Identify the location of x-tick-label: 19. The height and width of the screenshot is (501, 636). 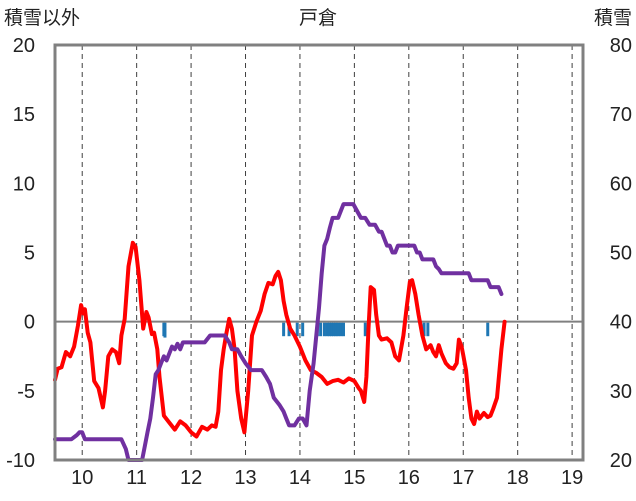
(572, 478).